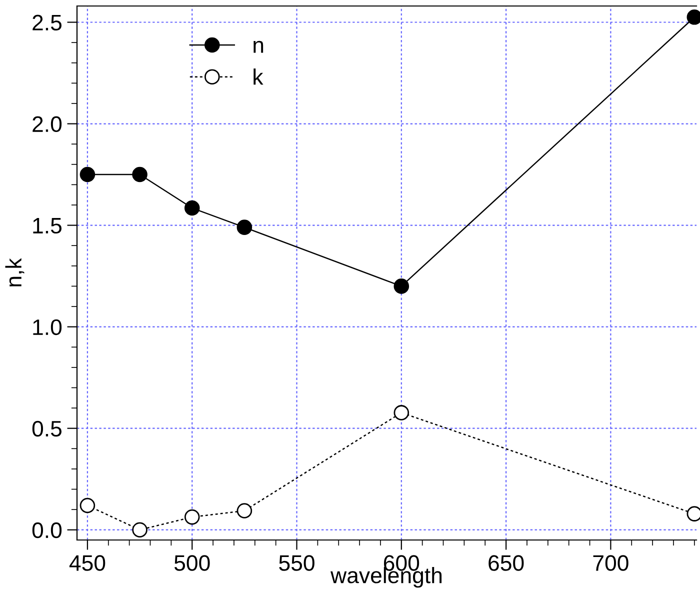 Image resolution: width=700 pixels, height=600 pixels. I want to click on y-axis-title: n,k, so click(14, 272).